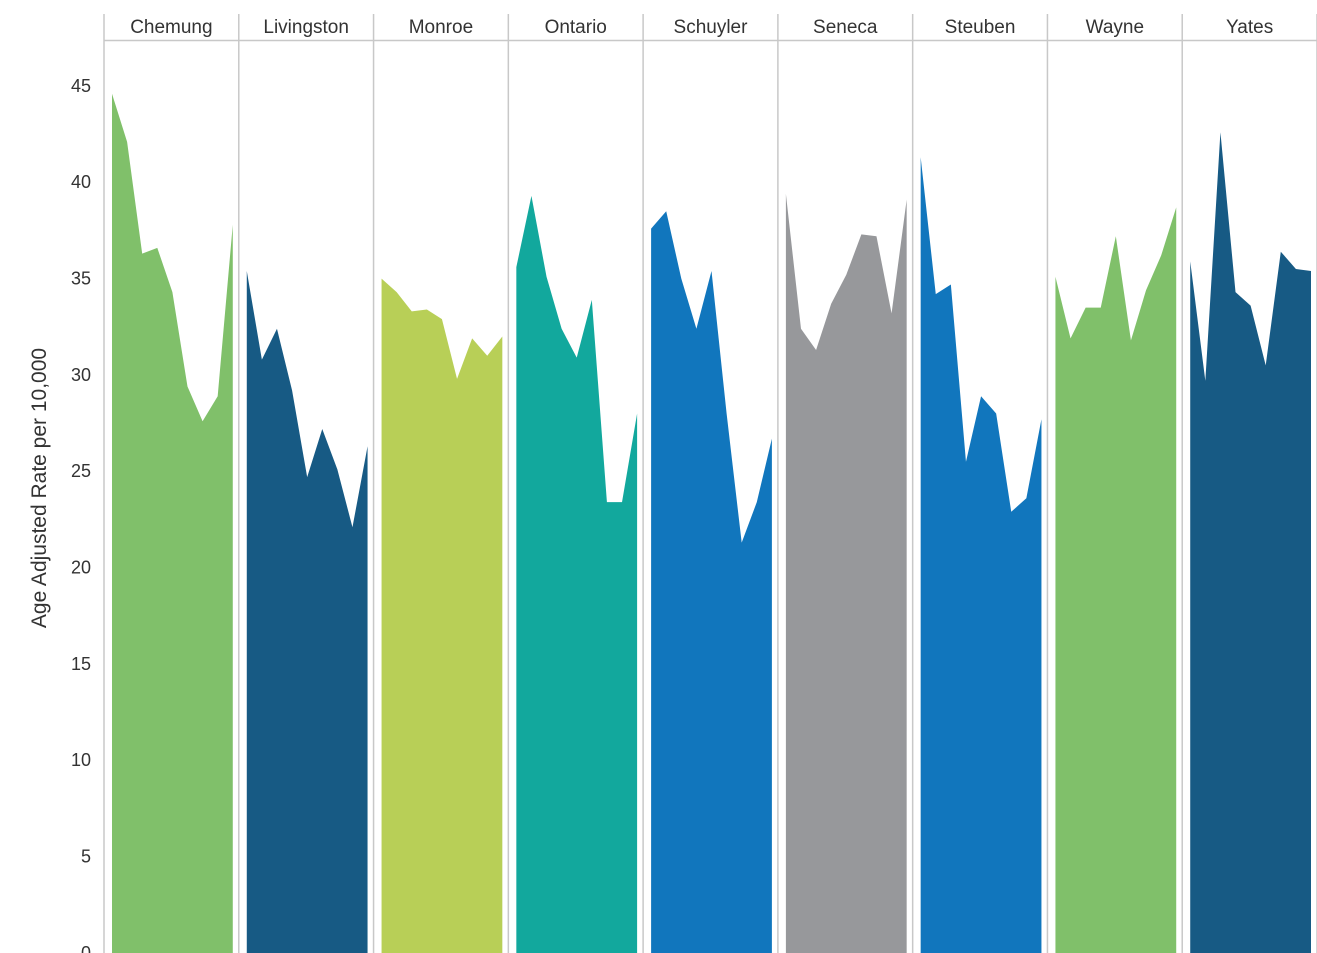 Image resolution: width=1317 pixels, height=953 pixels. Describe the element at coordinates (81, 278) in the screenshot. I see `y-tick-label: 35` at that location.